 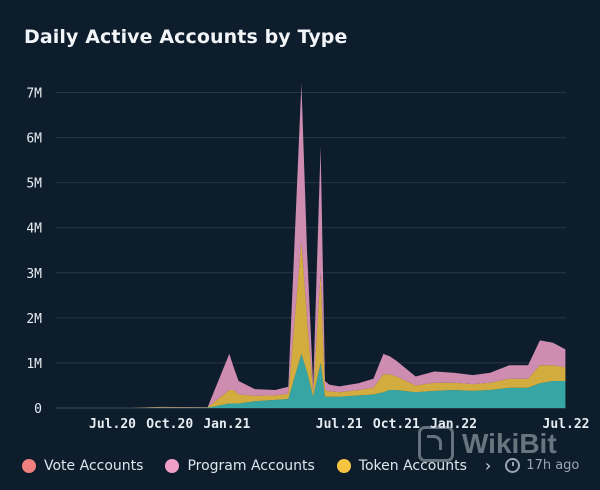 I want to click on wikibit-logo-icon, so click(x=436, y=444).